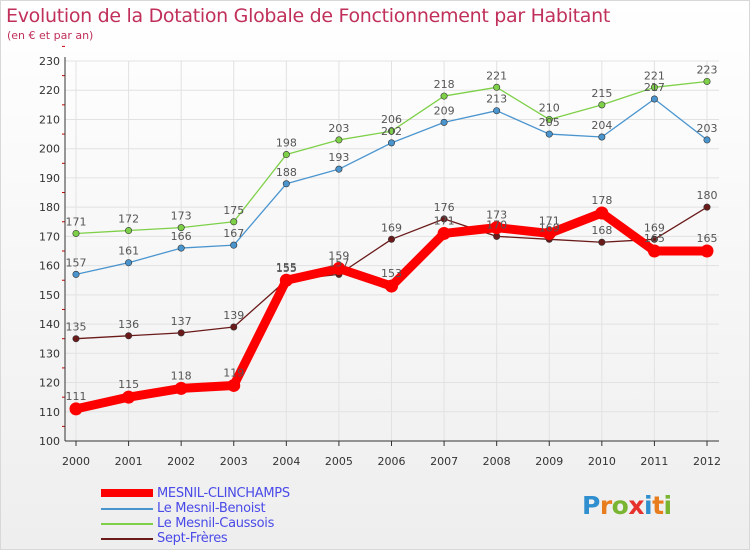  What do you see at coordinates (49, 236) in the screenshot?
I see `y-tick-label: 170` at bounding box center [49, 236].